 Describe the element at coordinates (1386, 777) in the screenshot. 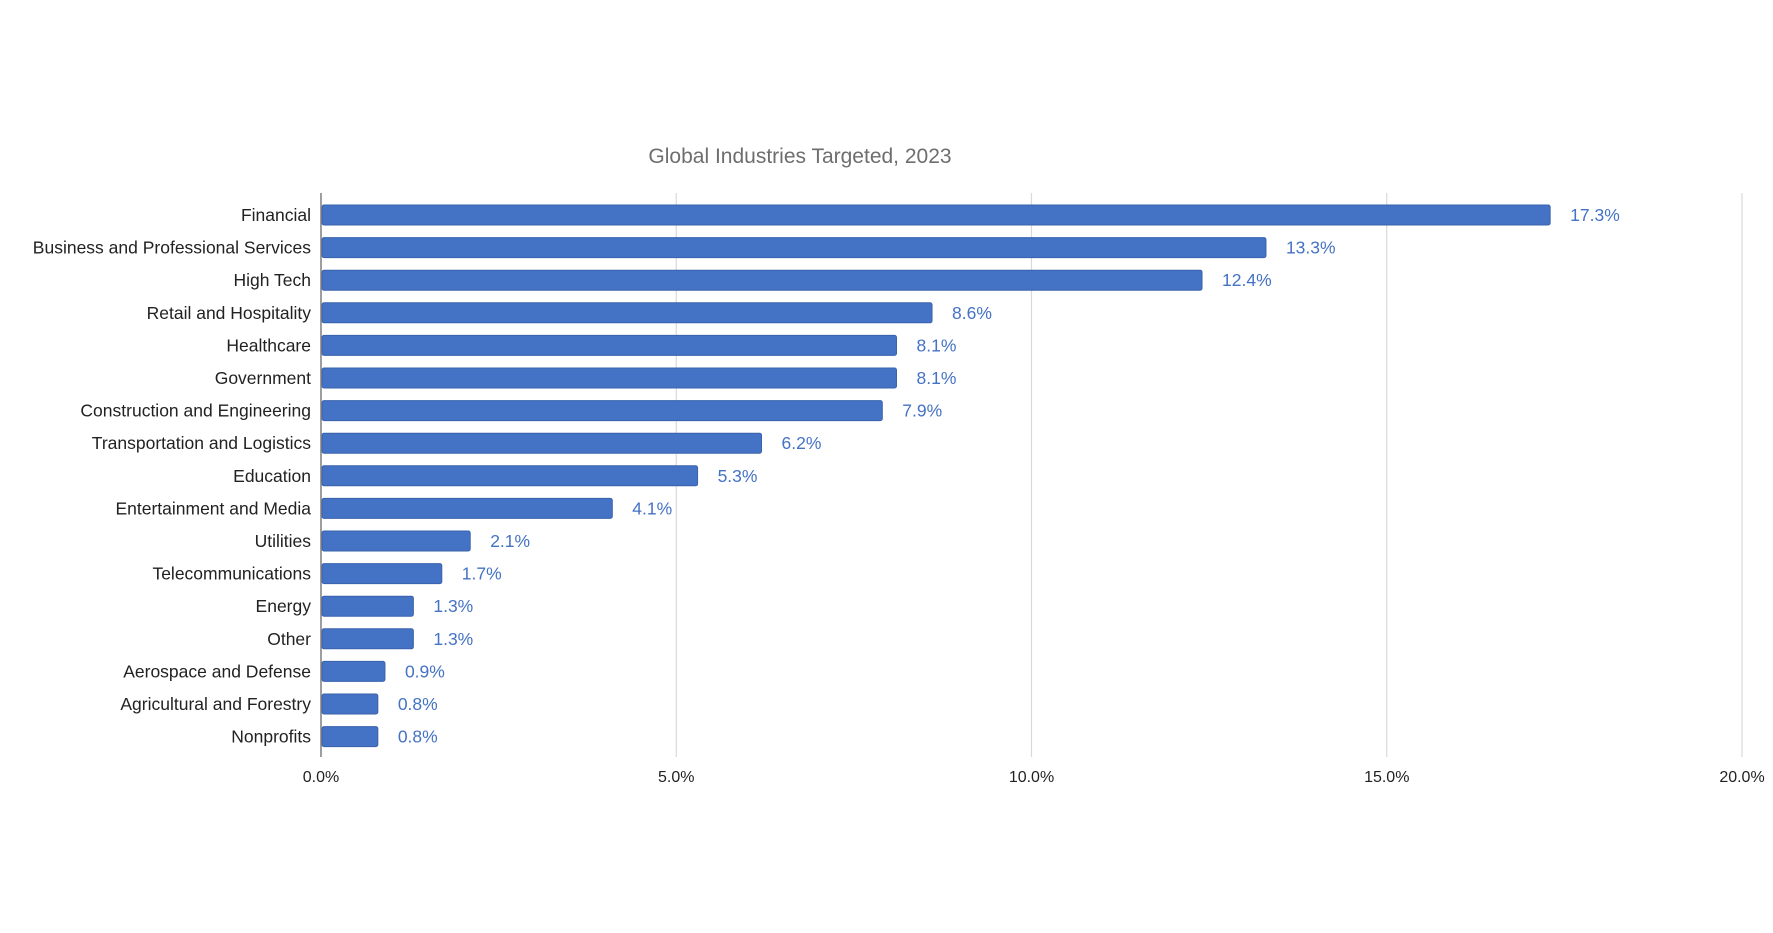

I see `x-tick-label: 15.0%` at that location.